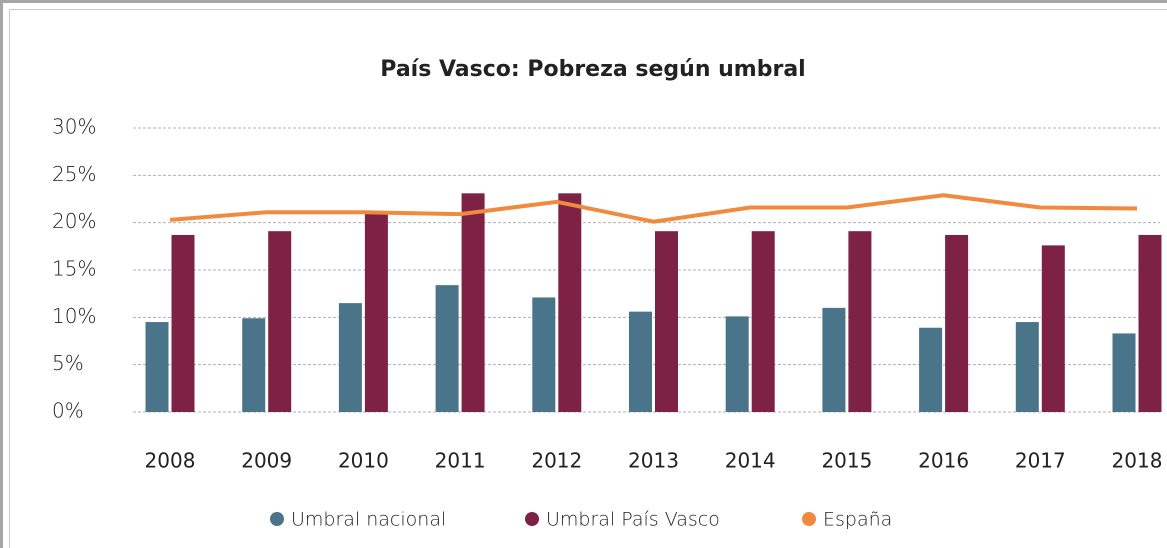 This screenshot has width=1167, height=548. I want to click on x-tick-label: 2010, so click(363, 461).